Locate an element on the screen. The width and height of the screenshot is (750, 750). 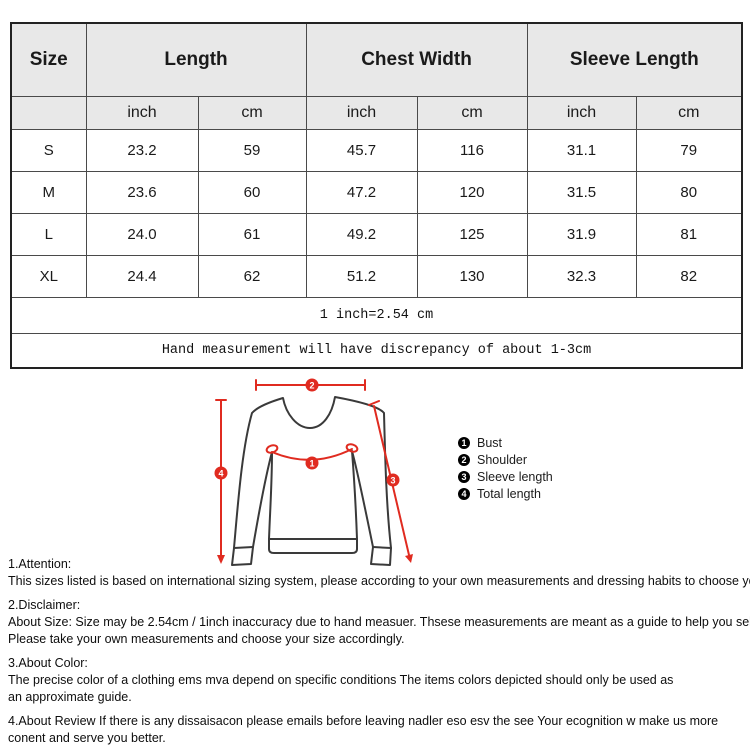
section-heading: 1.Attention: is located at coordinates (40, 564).